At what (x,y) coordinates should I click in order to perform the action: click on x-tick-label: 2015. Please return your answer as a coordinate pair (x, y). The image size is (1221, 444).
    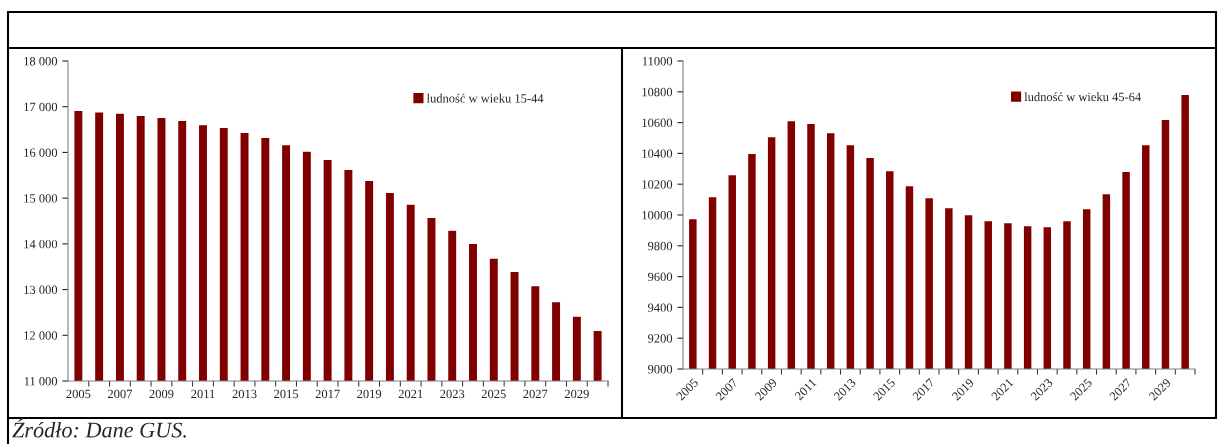
    Looking at the image, I should click on (286, 394).